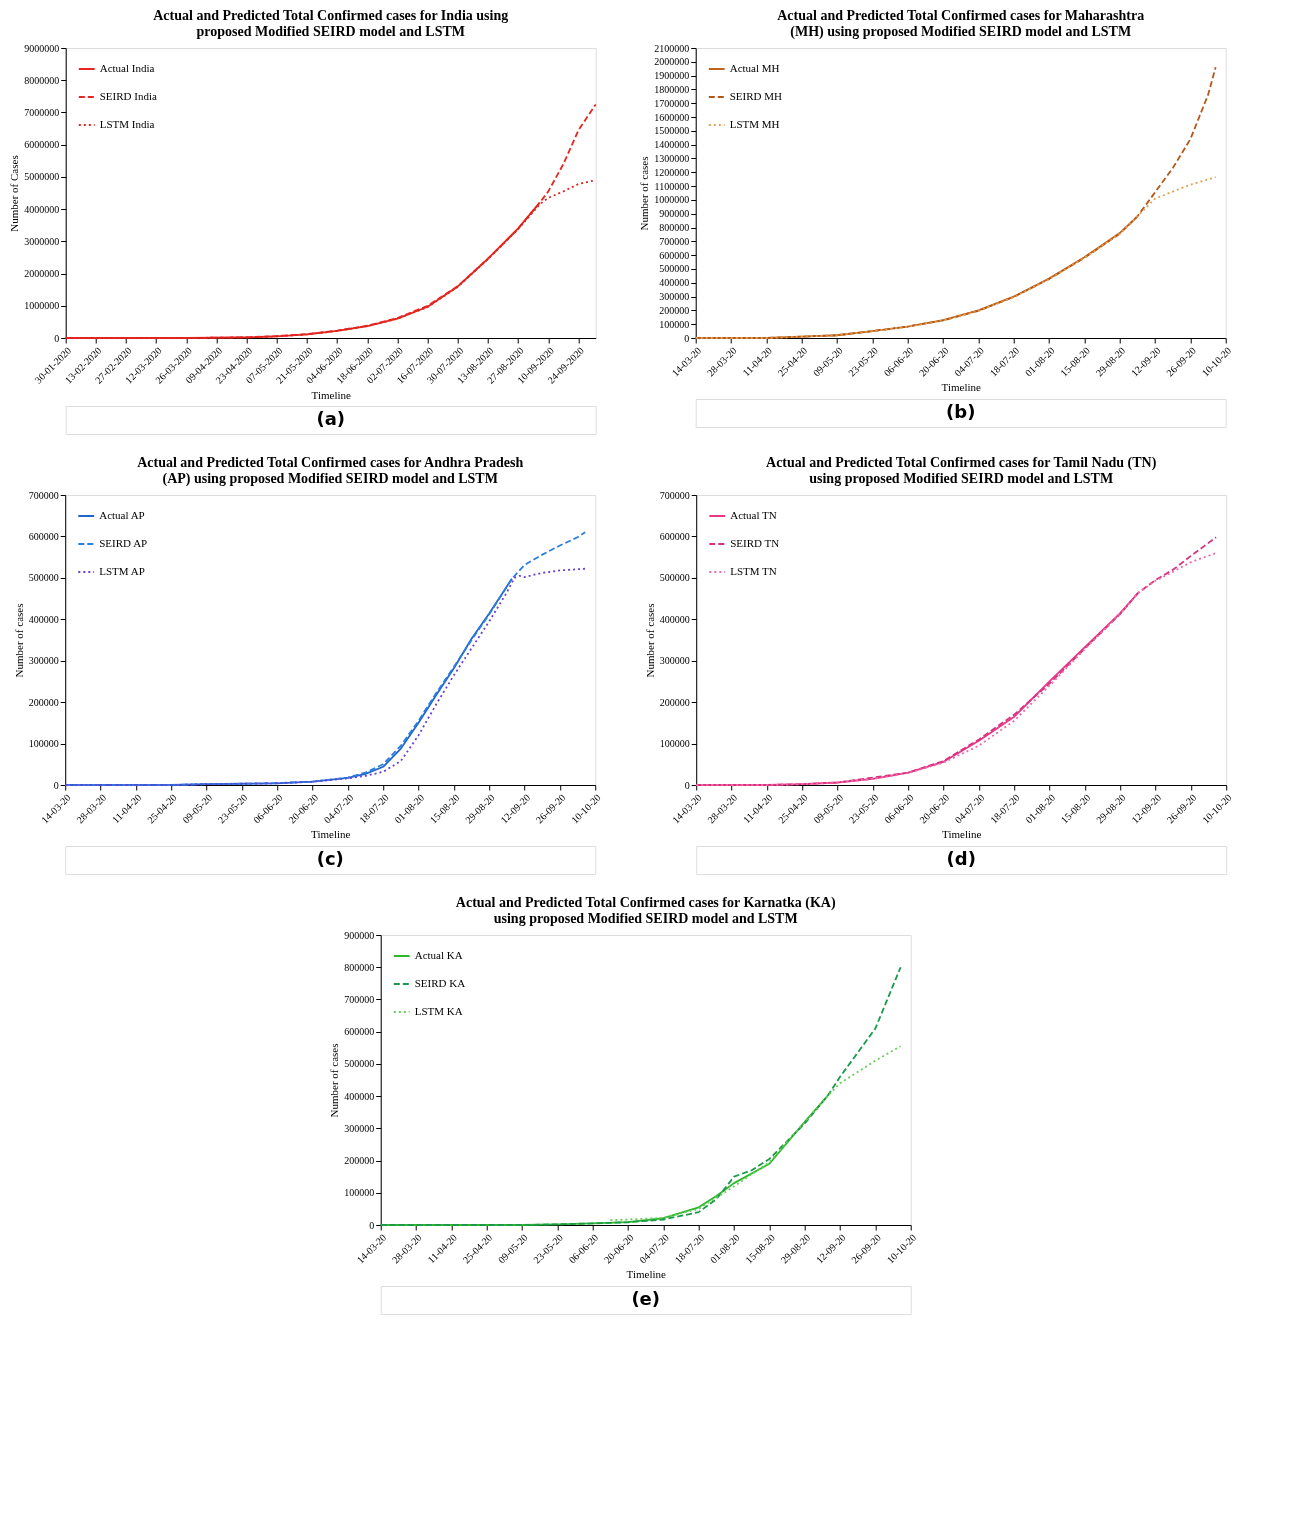  I want to click on y-tick-label: 1400000, so click(672, 145).